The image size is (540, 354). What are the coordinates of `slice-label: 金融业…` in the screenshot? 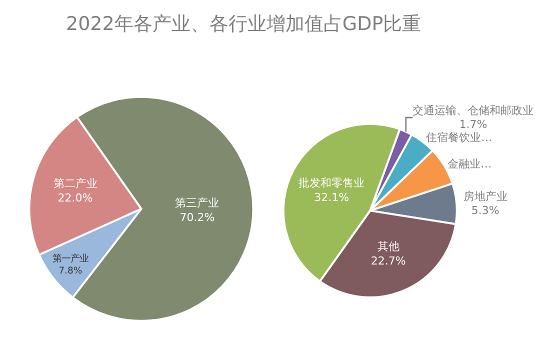 It's located at (470, 164).